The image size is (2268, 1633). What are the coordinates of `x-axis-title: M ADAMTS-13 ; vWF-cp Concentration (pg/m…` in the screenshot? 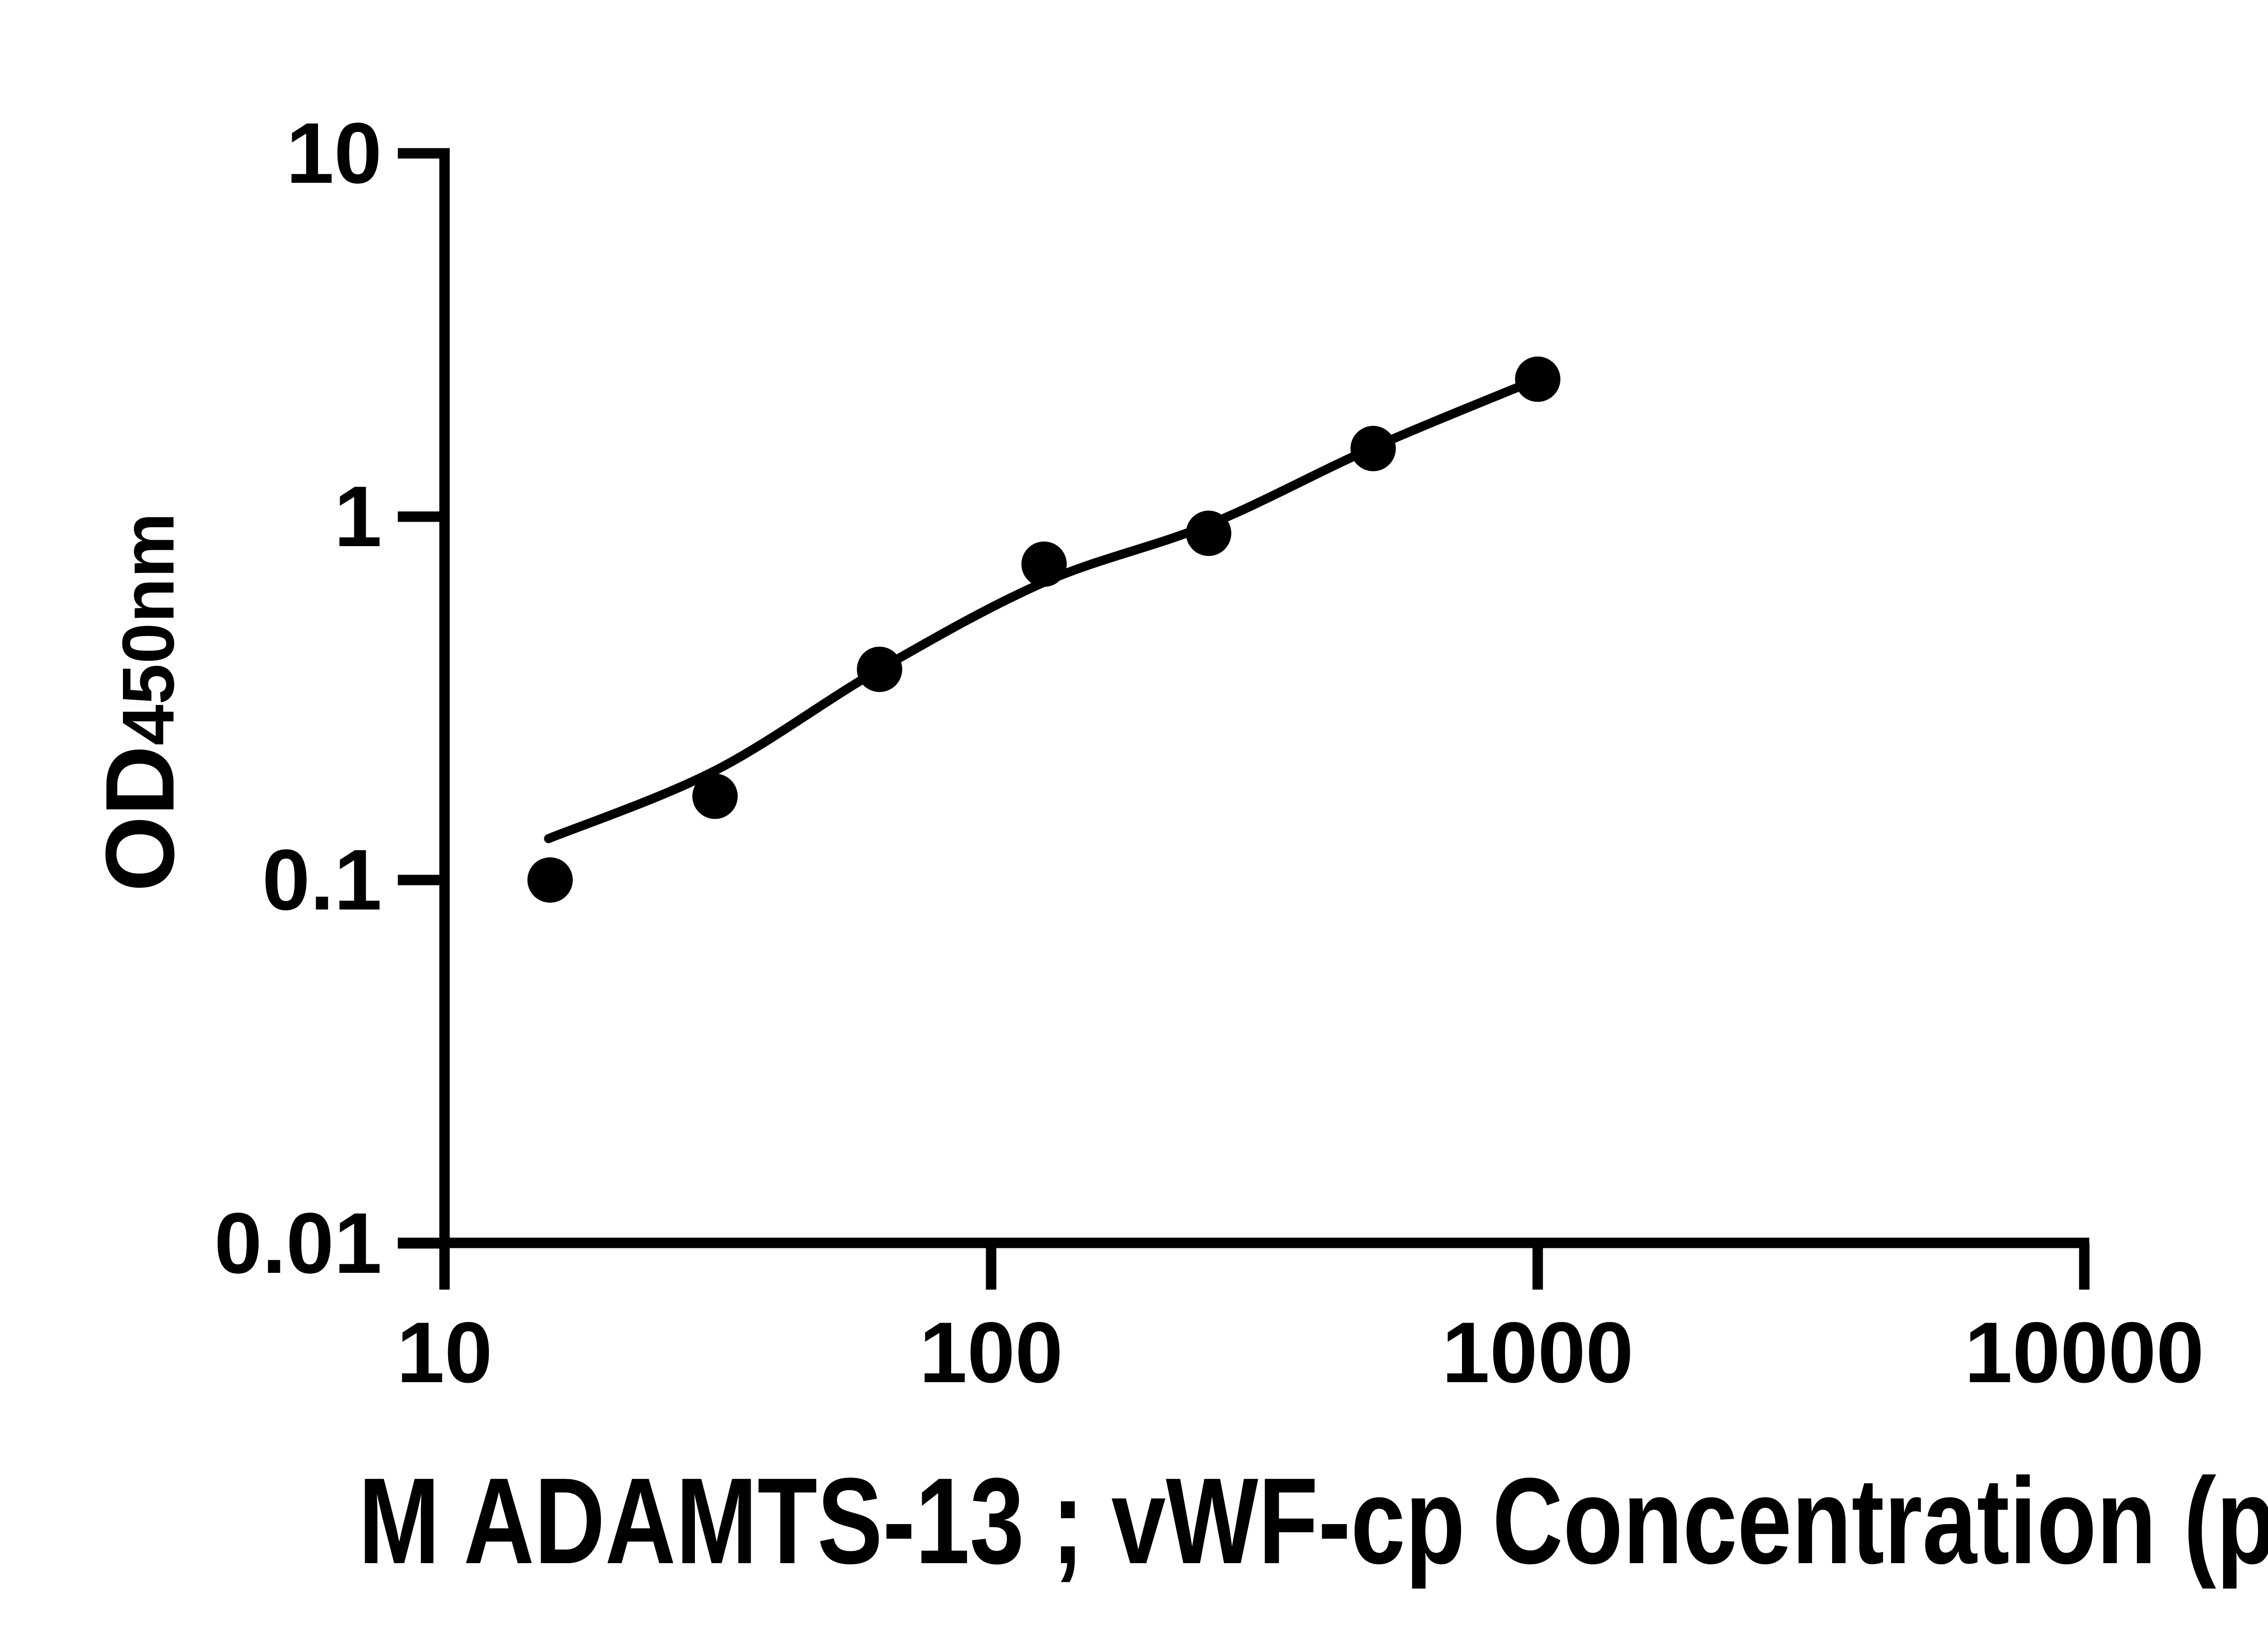 It's located at (1313, 1521).